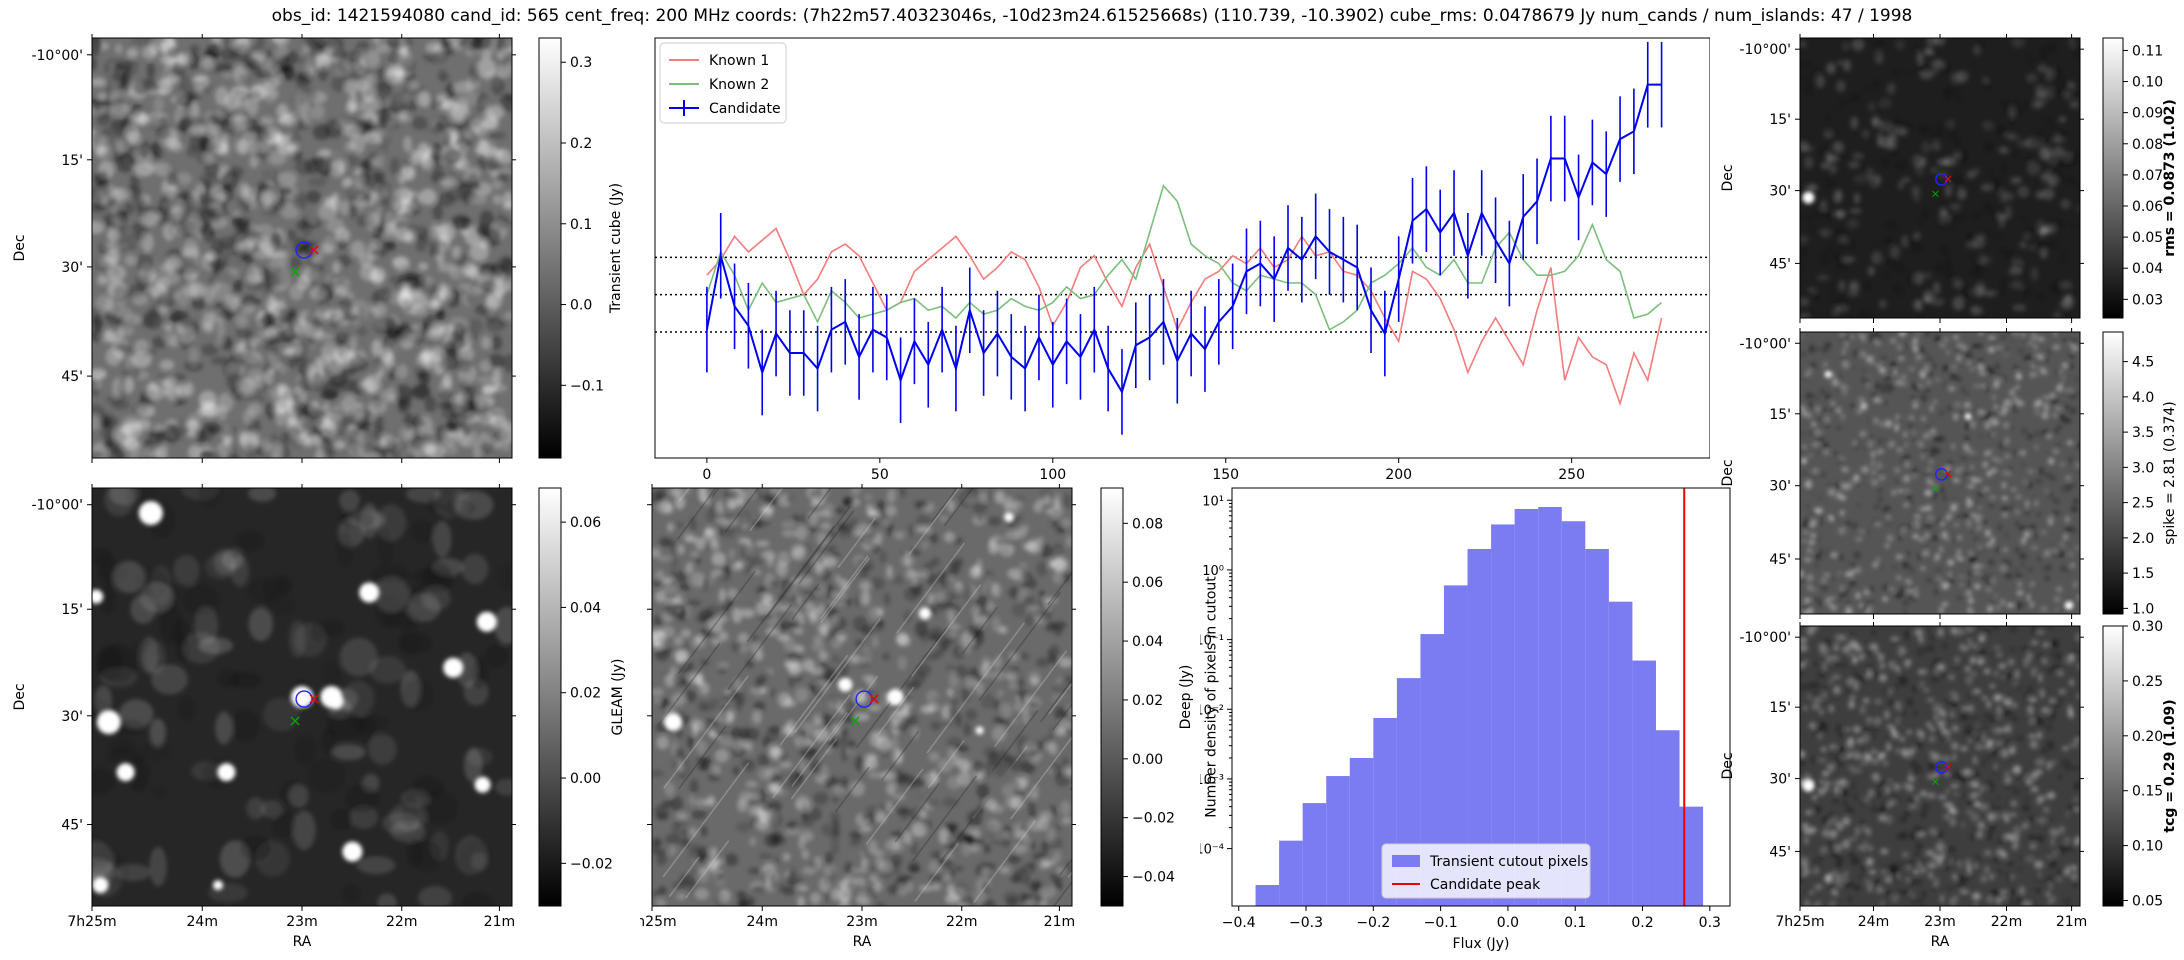 This screenshot has height=960, width=2184. Describe the element at coordinates (2147, 114) in the screenshot. I see `colorbar-tick-label: 0.09` at that location.